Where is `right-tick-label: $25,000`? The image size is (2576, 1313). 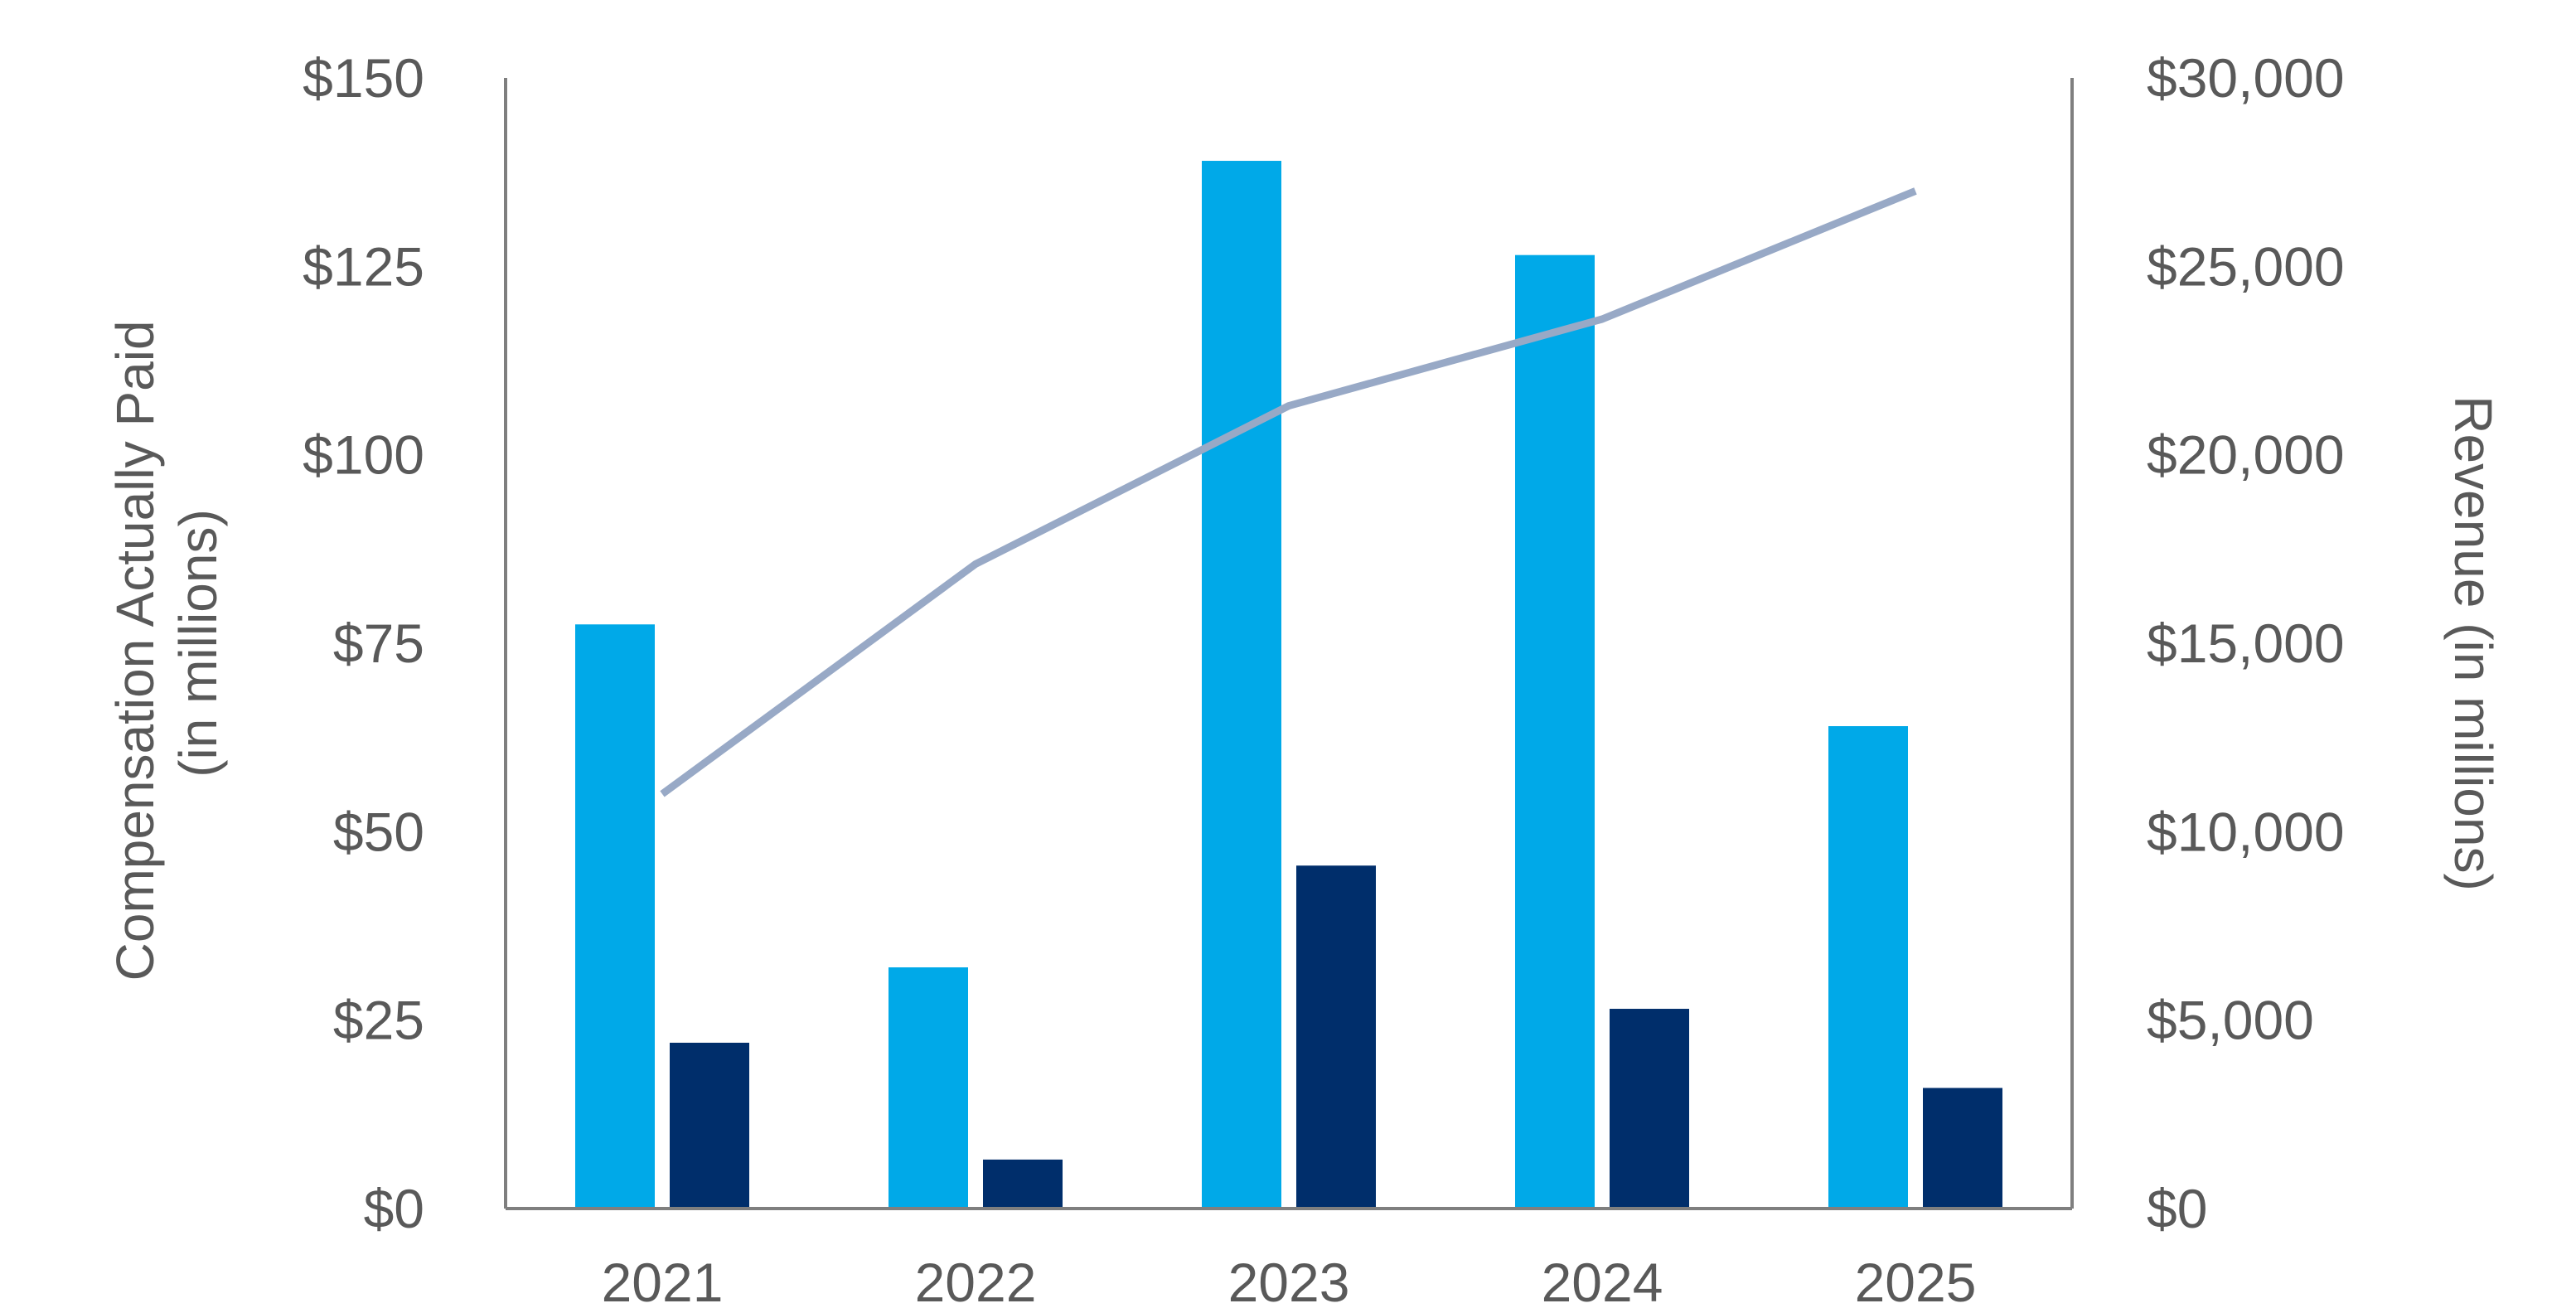 right-tick-label: $25,000 is located at coordinates (2246, 266).